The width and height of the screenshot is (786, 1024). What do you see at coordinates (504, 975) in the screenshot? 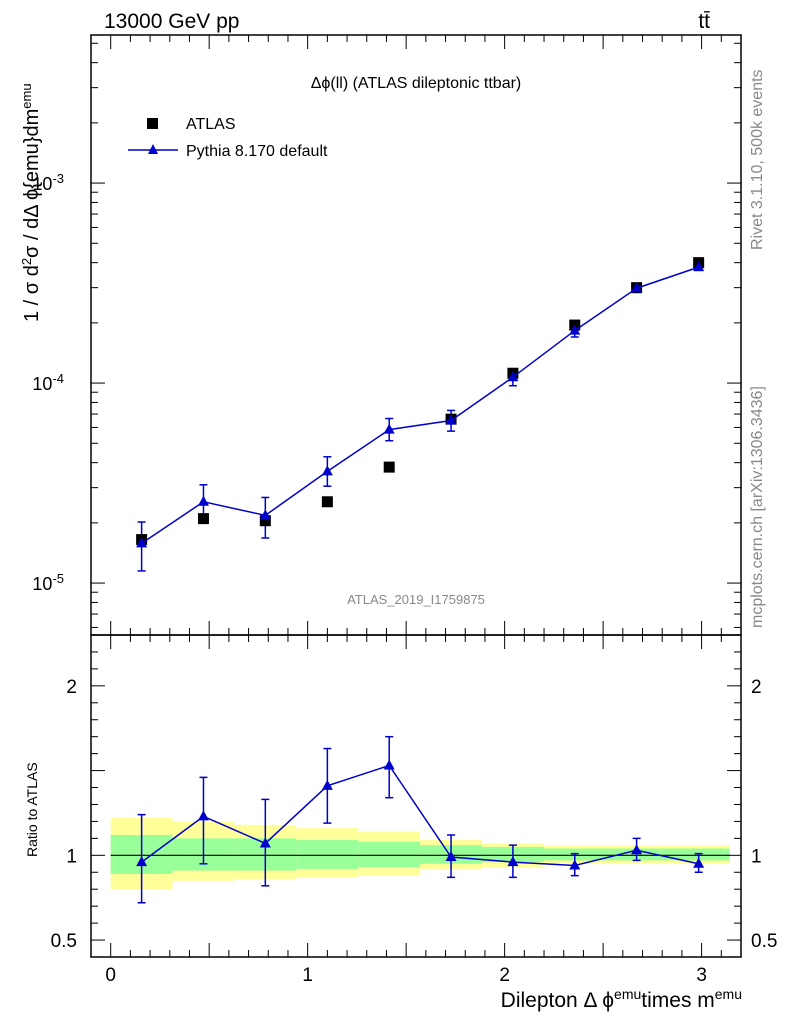
I see `x-tick-label: 2` at bounding box center [504, 975].